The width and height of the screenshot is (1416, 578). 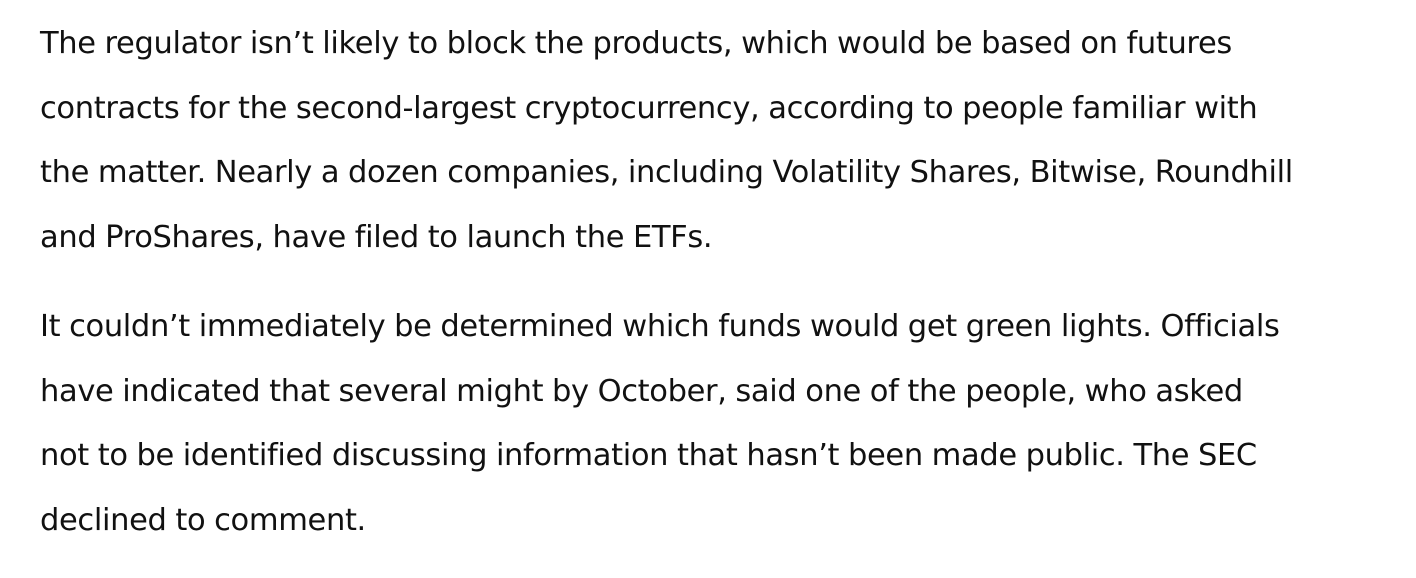 What do you see at coordinates (203, 520) in the screenshot?
I see `paragraph-line: declined to comment.` at bounding box center [203, 520].